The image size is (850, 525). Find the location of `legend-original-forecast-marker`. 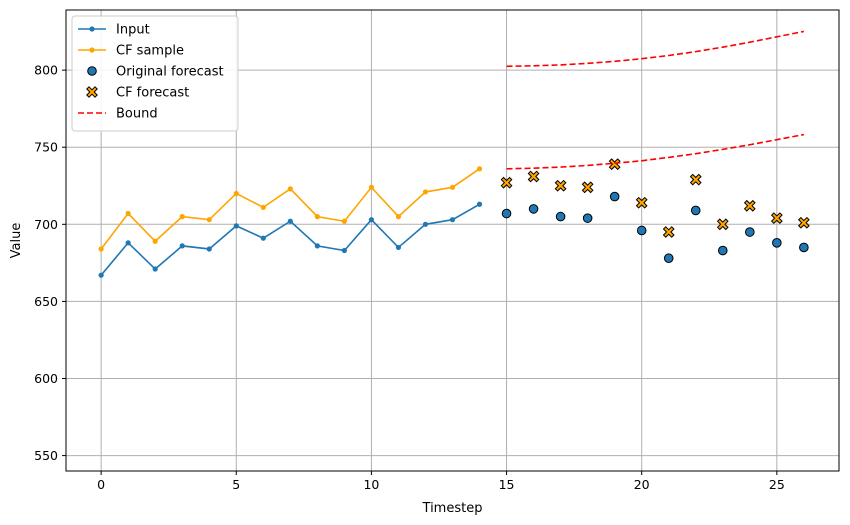

legend-original-forecast-marker is located at coordinates (92, 71).